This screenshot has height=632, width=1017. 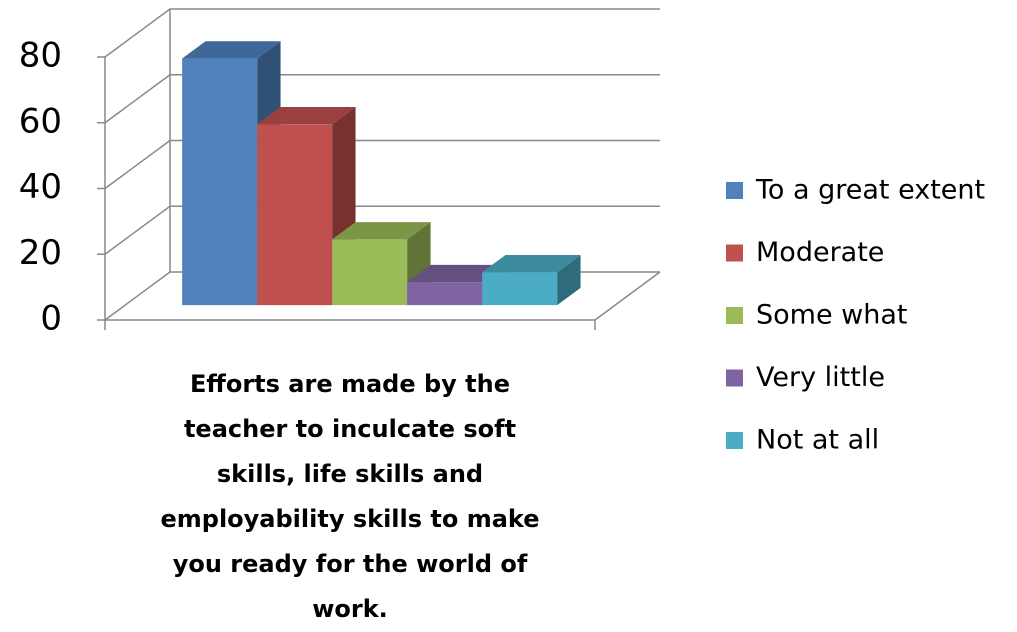 What do you see at coordinates (40, 187) in the screenshot?
I see `y-tick-label: 40` at bounding box center [40, 187].